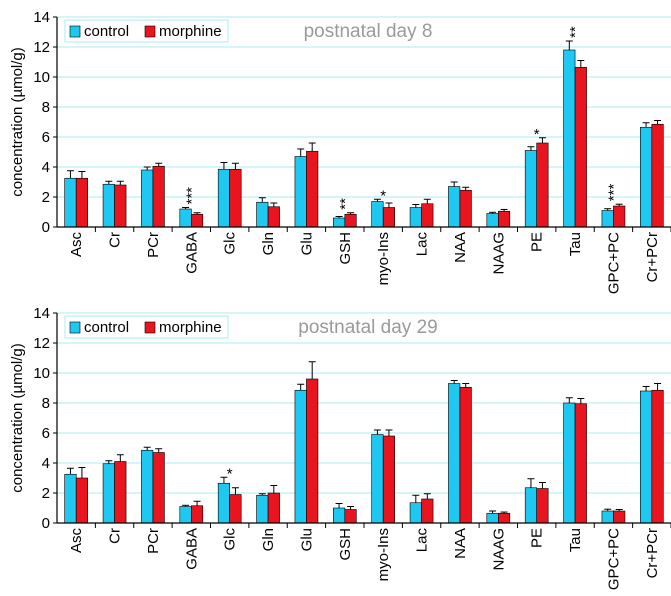 The height and width of the screenshot is (596, 671). What do you see at coordinates (268, 243) in the screenshot?
I see `category-label: Gln` at bounding box center [268, 243].